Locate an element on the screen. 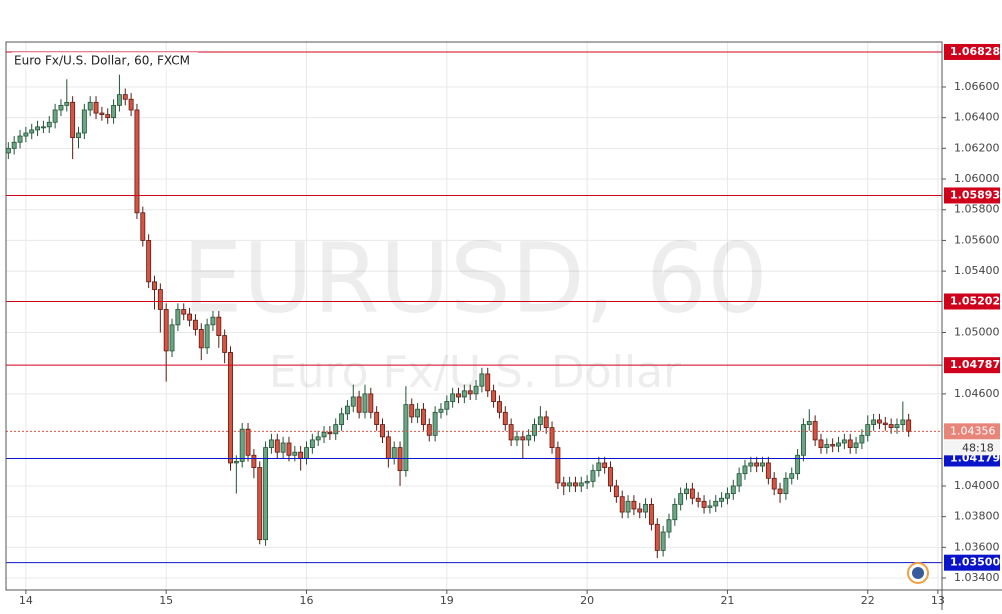 The width and height of the screenshot is (1002, 614). x-tick-label: 15 is located at coordinates (166, 600).